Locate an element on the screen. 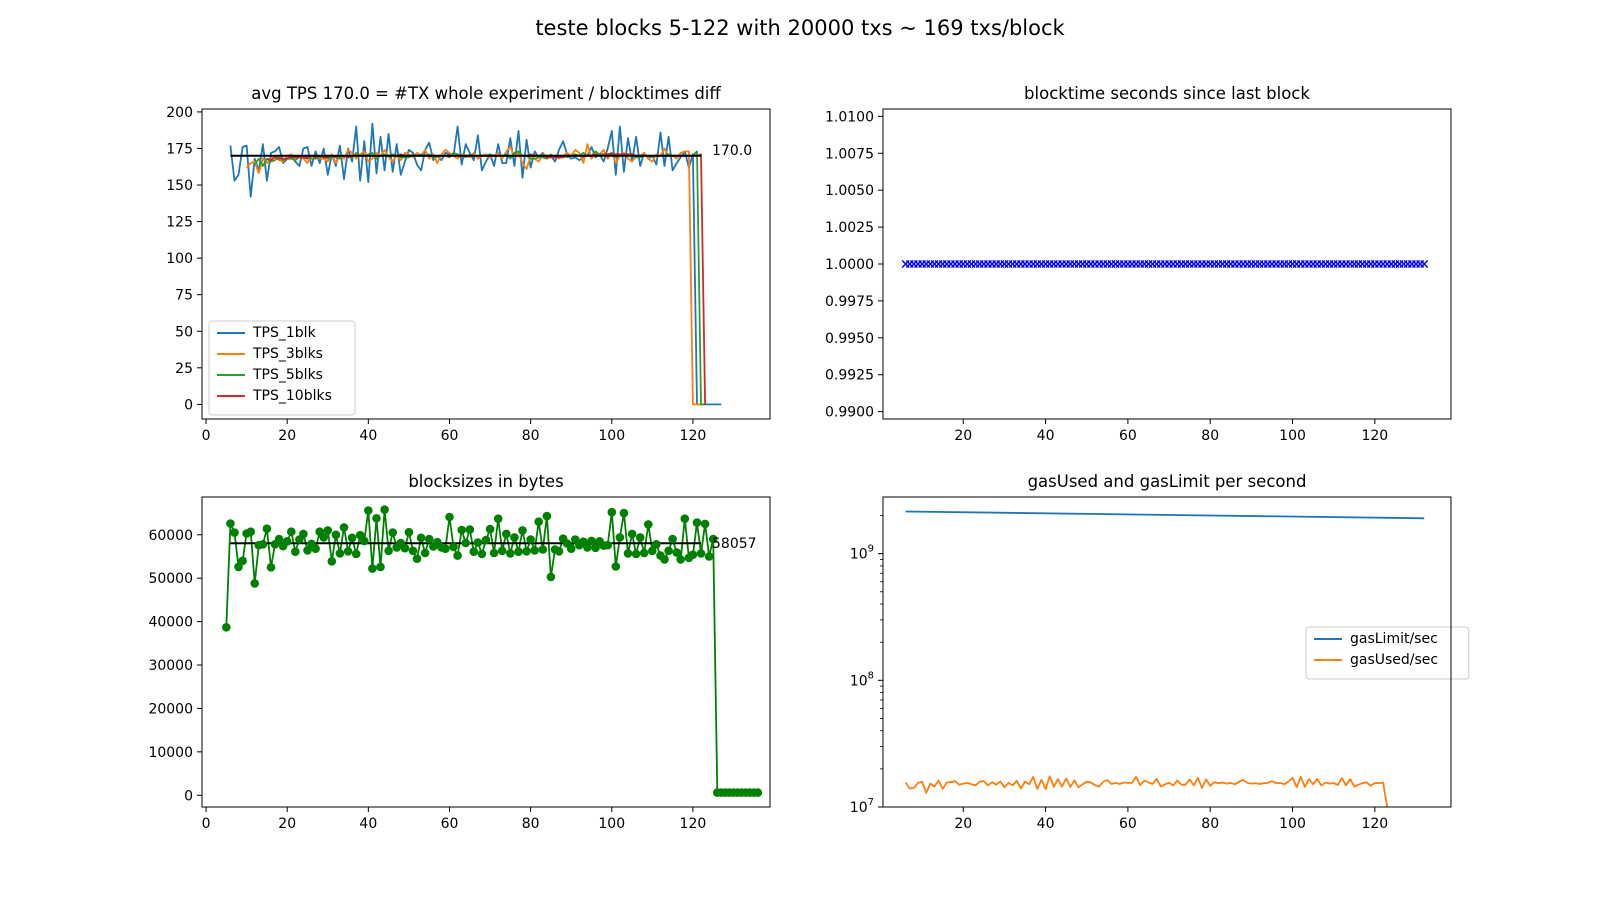 This screenshot has width=1600, height=900. legend-label: TPS_5blks is located at coordinates (287, 375).